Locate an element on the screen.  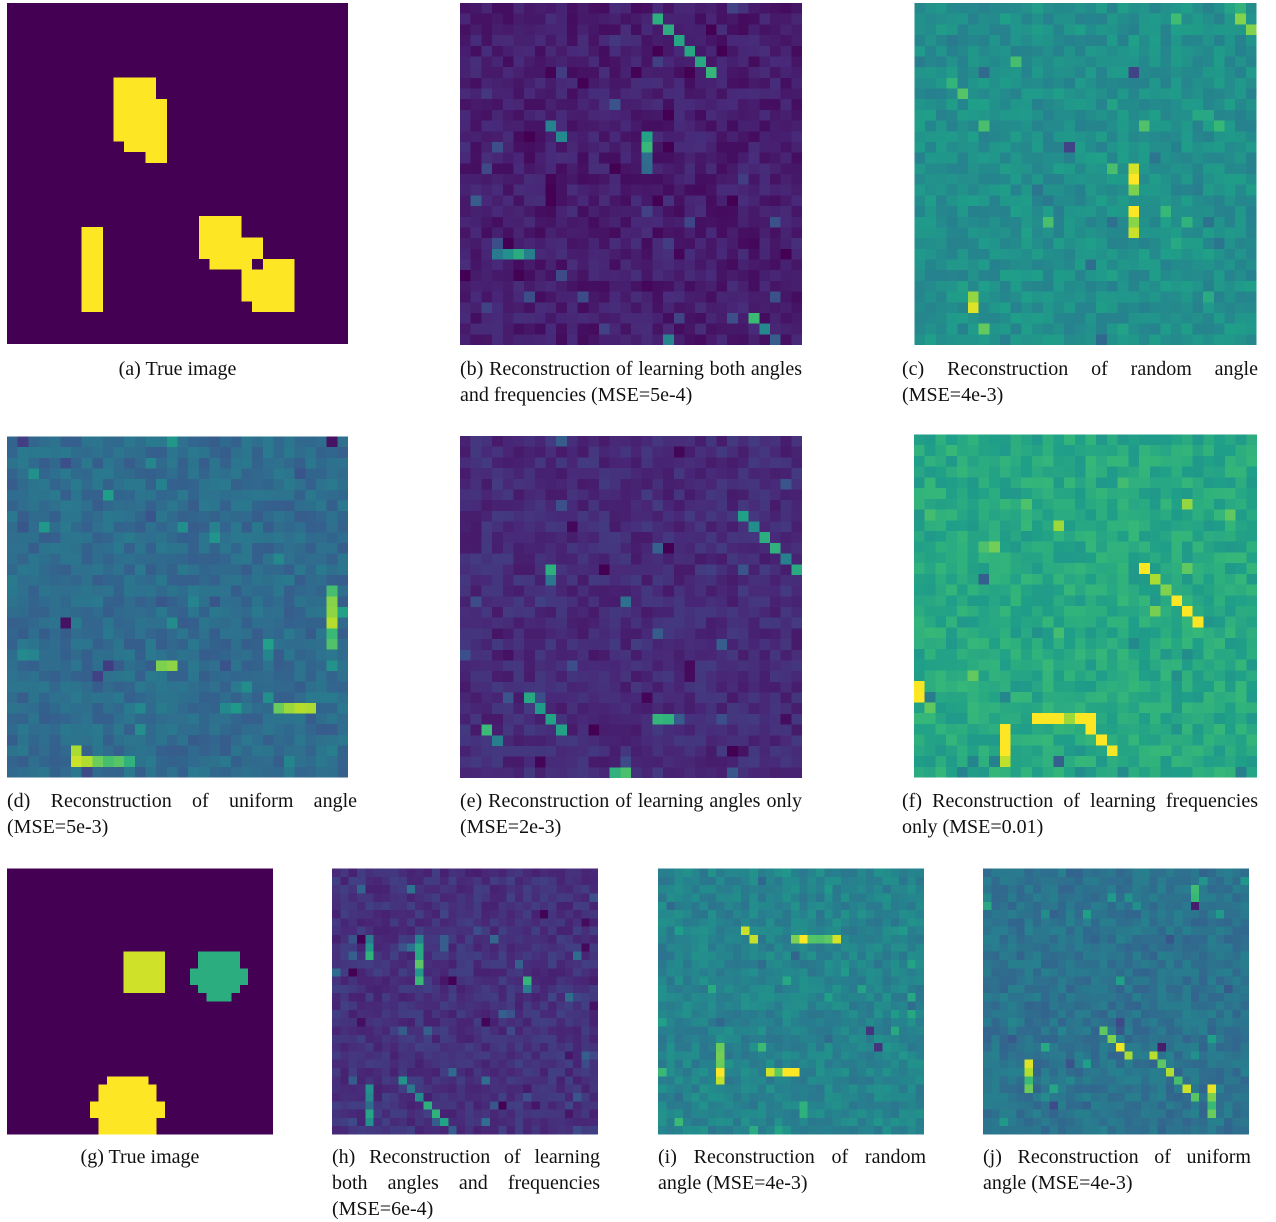
panel-e-image is located at coordinates (631, 607).